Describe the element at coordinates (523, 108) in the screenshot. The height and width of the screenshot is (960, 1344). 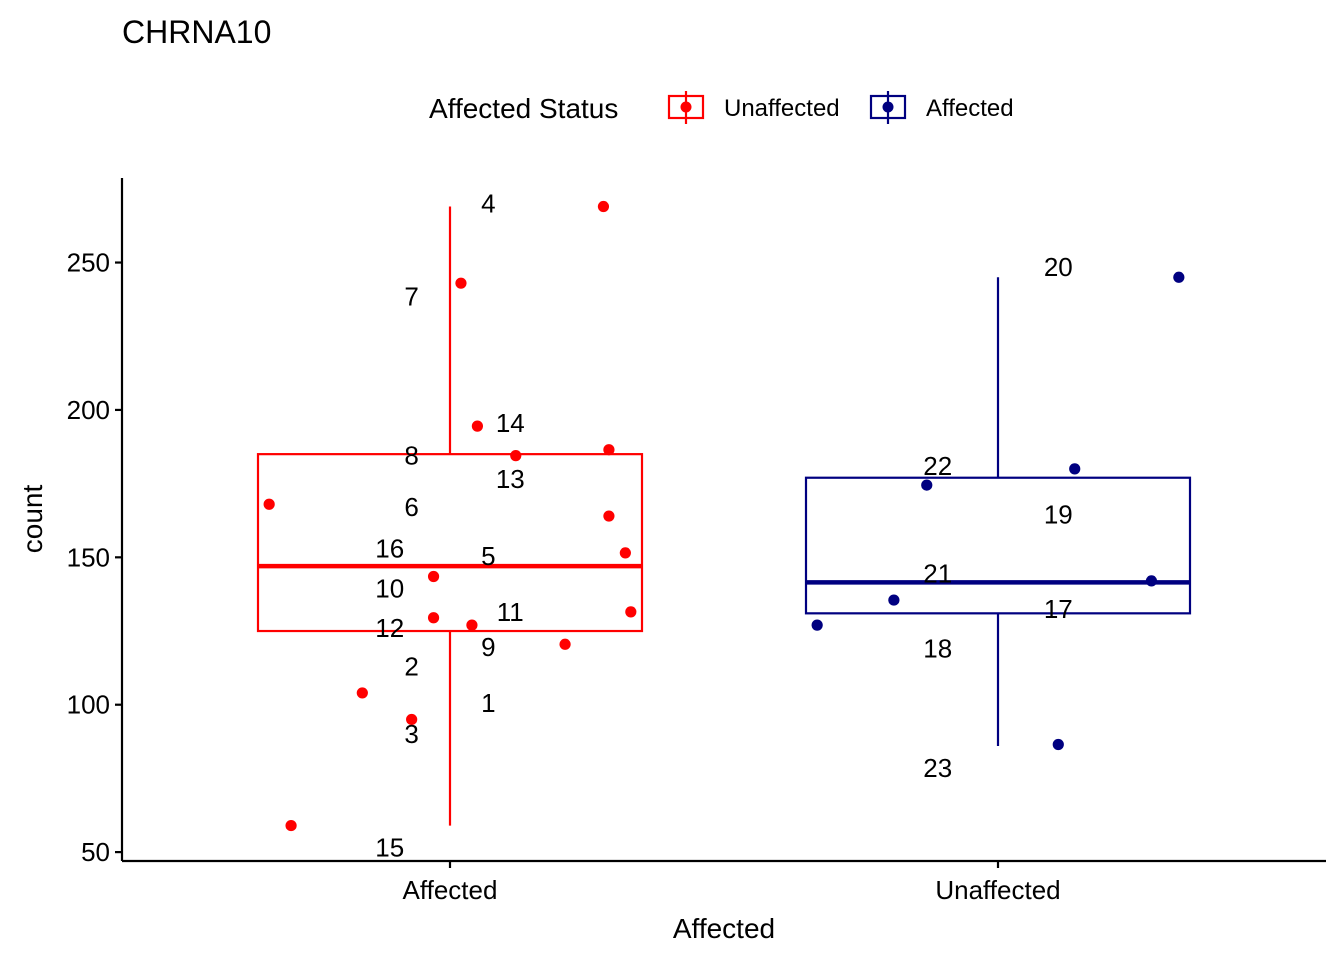
I see `legend-title: Affected Status` at that location.